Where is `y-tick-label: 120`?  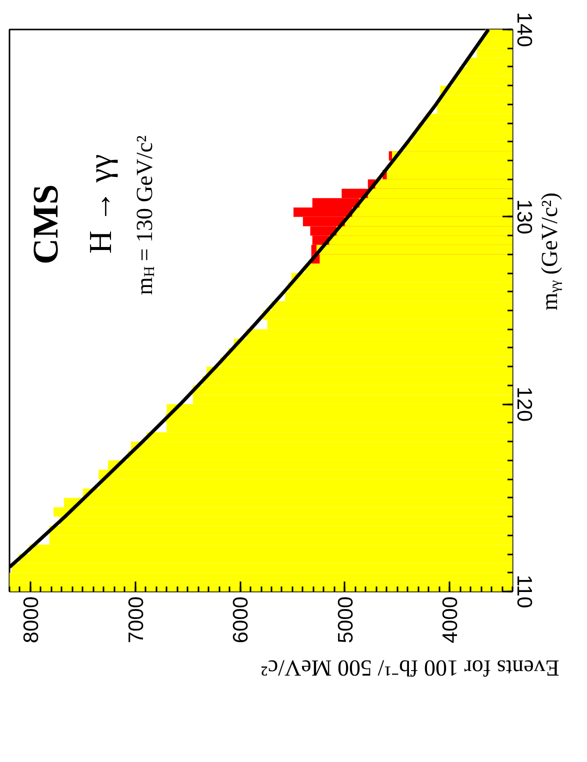 y-tick-label: 120 is located at coordinates (524, 404).